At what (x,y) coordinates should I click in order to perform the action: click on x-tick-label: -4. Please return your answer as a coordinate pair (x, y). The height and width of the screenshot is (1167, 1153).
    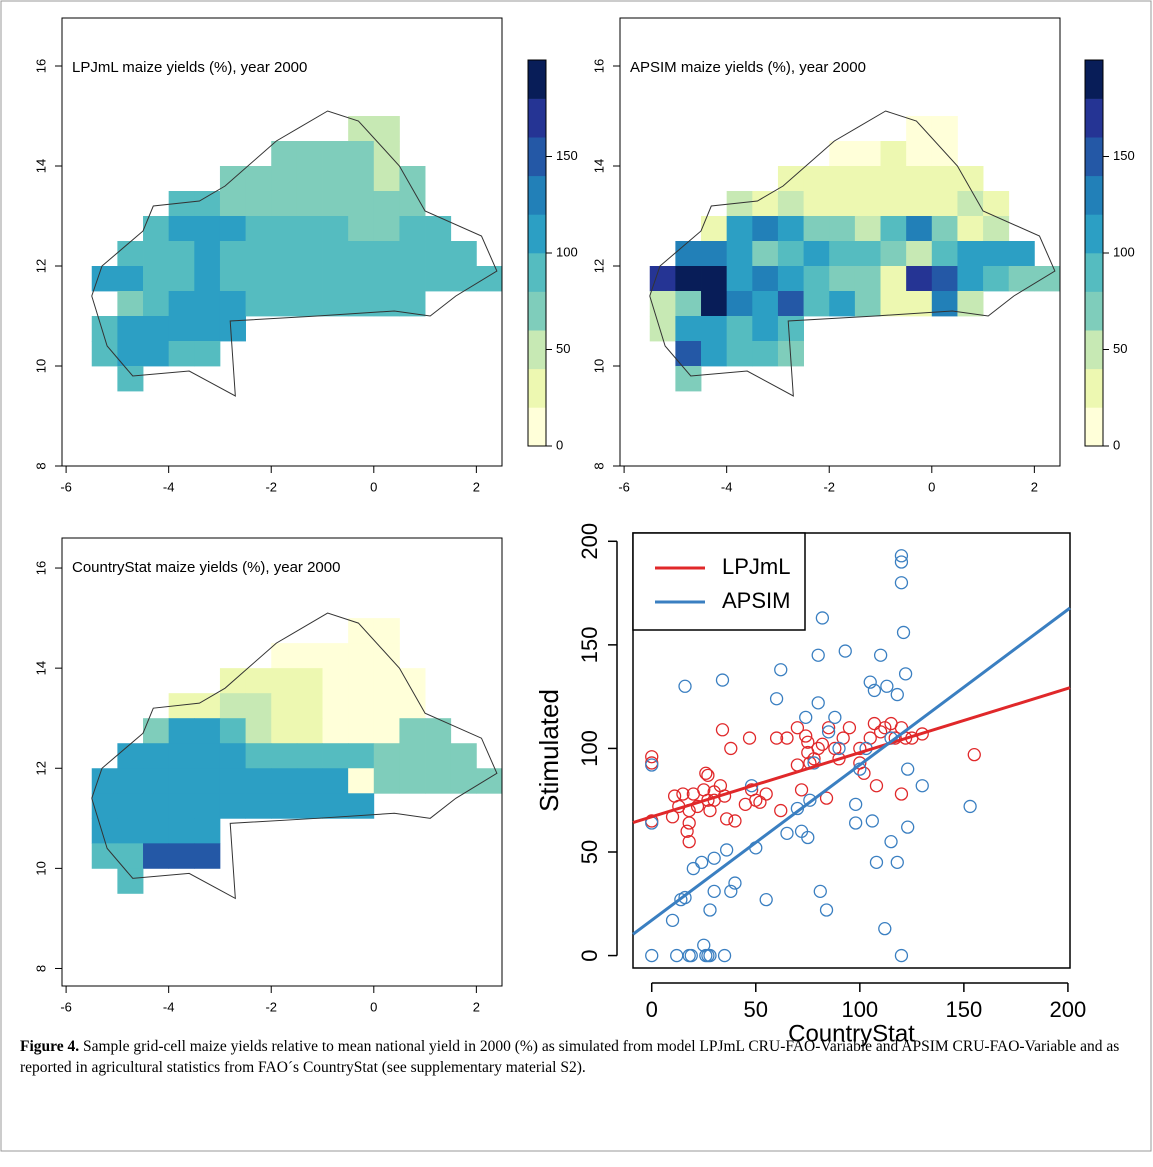
    Looking at the image, I should click on (169, 486).